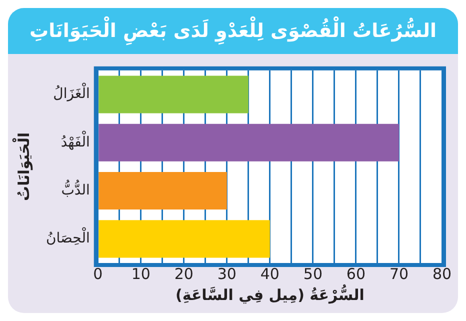 This screenshot has width=466, height=321. Describe the element at coordinates (270, 273) in the screenshot. I see `x-tick-label: 40` at that location.